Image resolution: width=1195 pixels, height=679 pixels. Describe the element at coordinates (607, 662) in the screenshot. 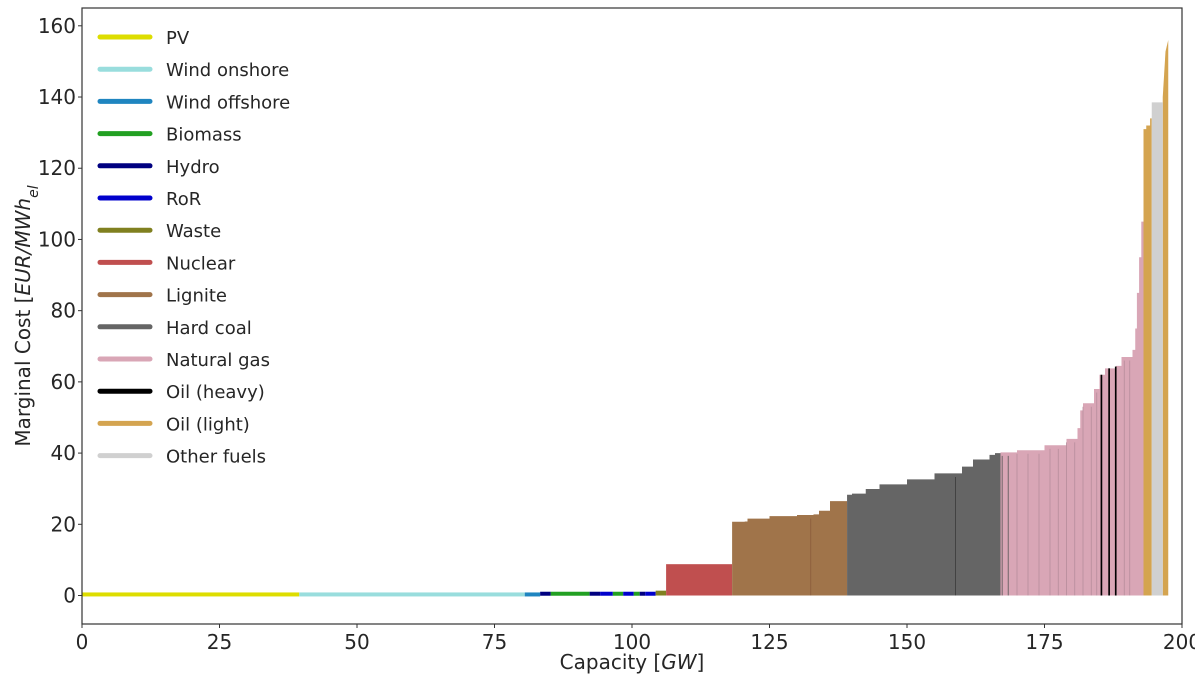

I see `x-axis-label-prefix: Capacity` at that location.